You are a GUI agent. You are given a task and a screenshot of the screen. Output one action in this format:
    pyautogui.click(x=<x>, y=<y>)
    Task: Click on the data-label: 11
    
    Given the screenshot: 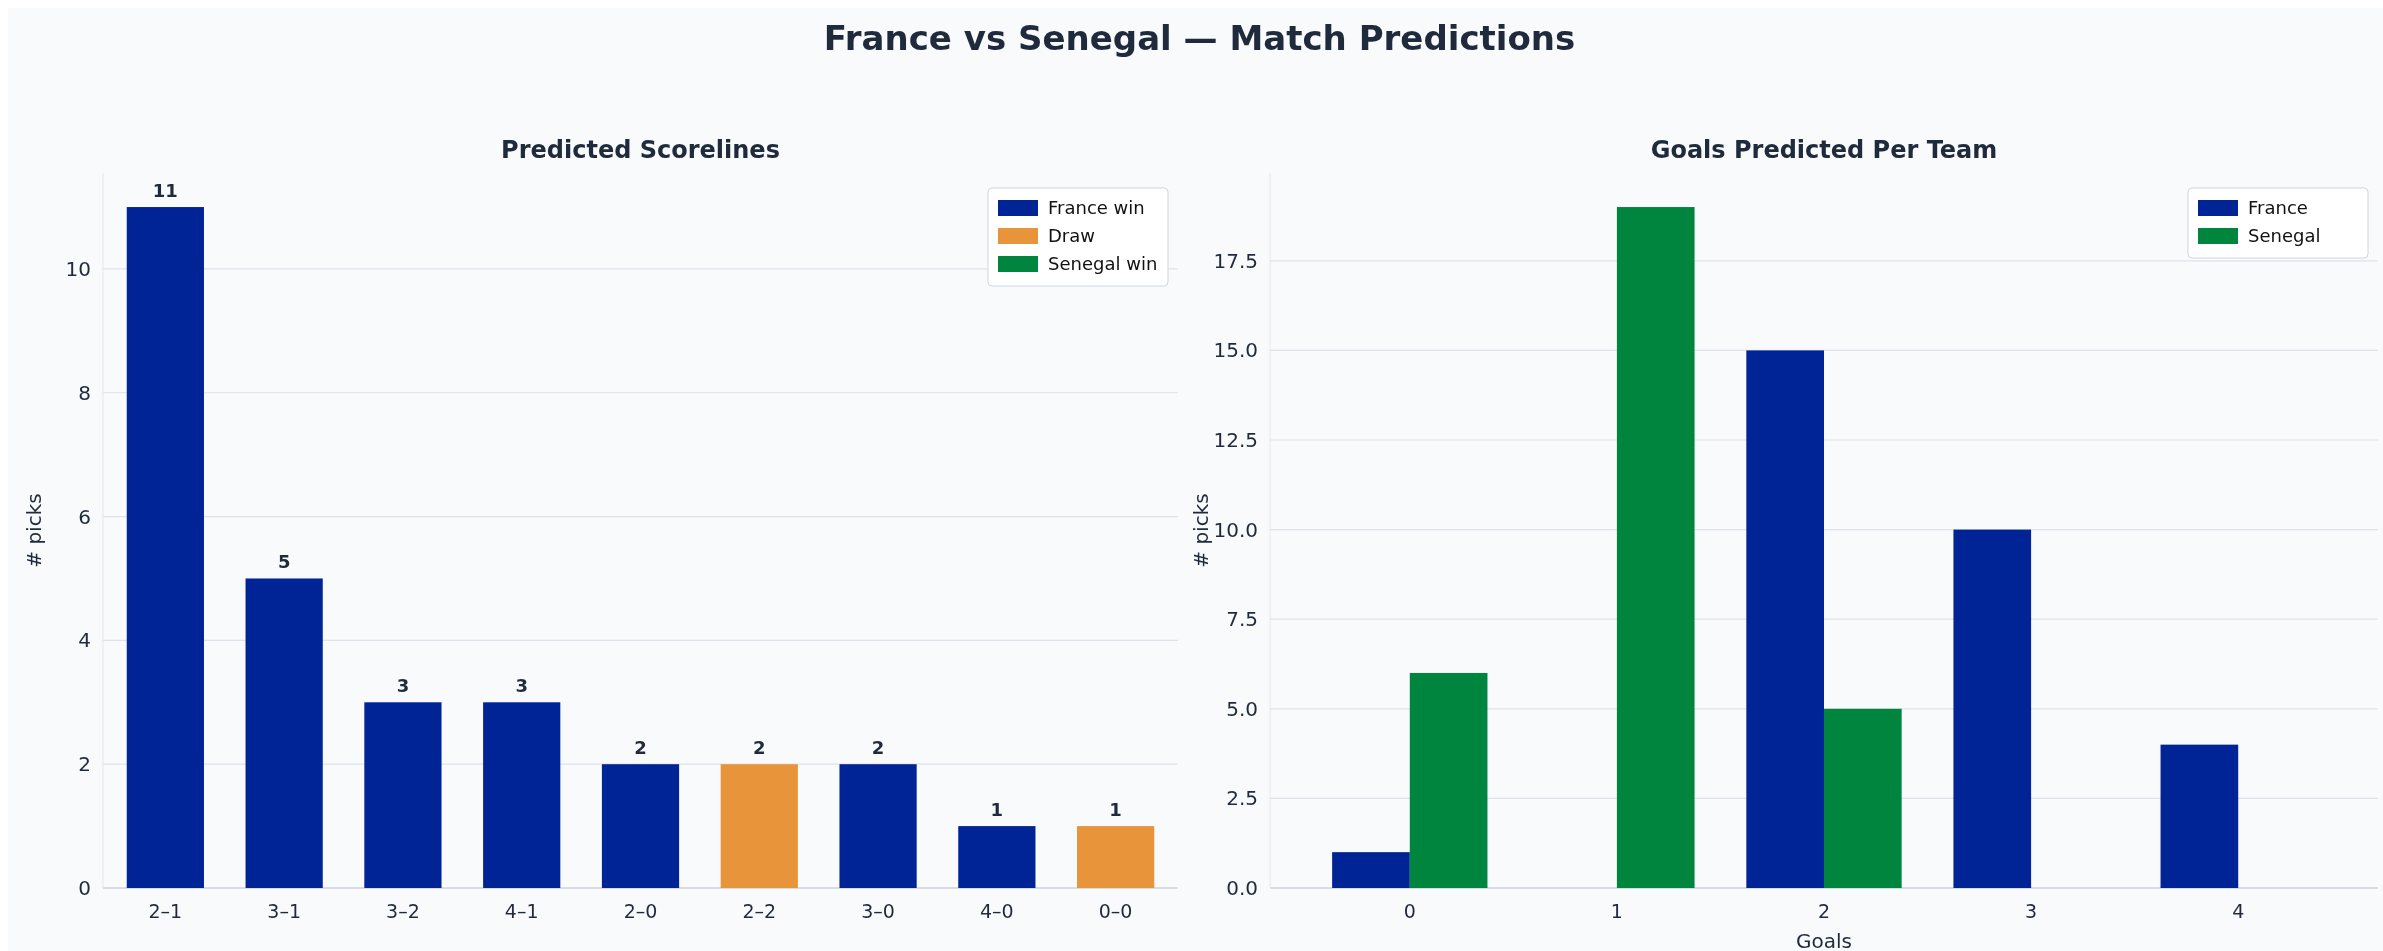 What is the action you would take?
    pyautogui.click(x=165, y=191)
    